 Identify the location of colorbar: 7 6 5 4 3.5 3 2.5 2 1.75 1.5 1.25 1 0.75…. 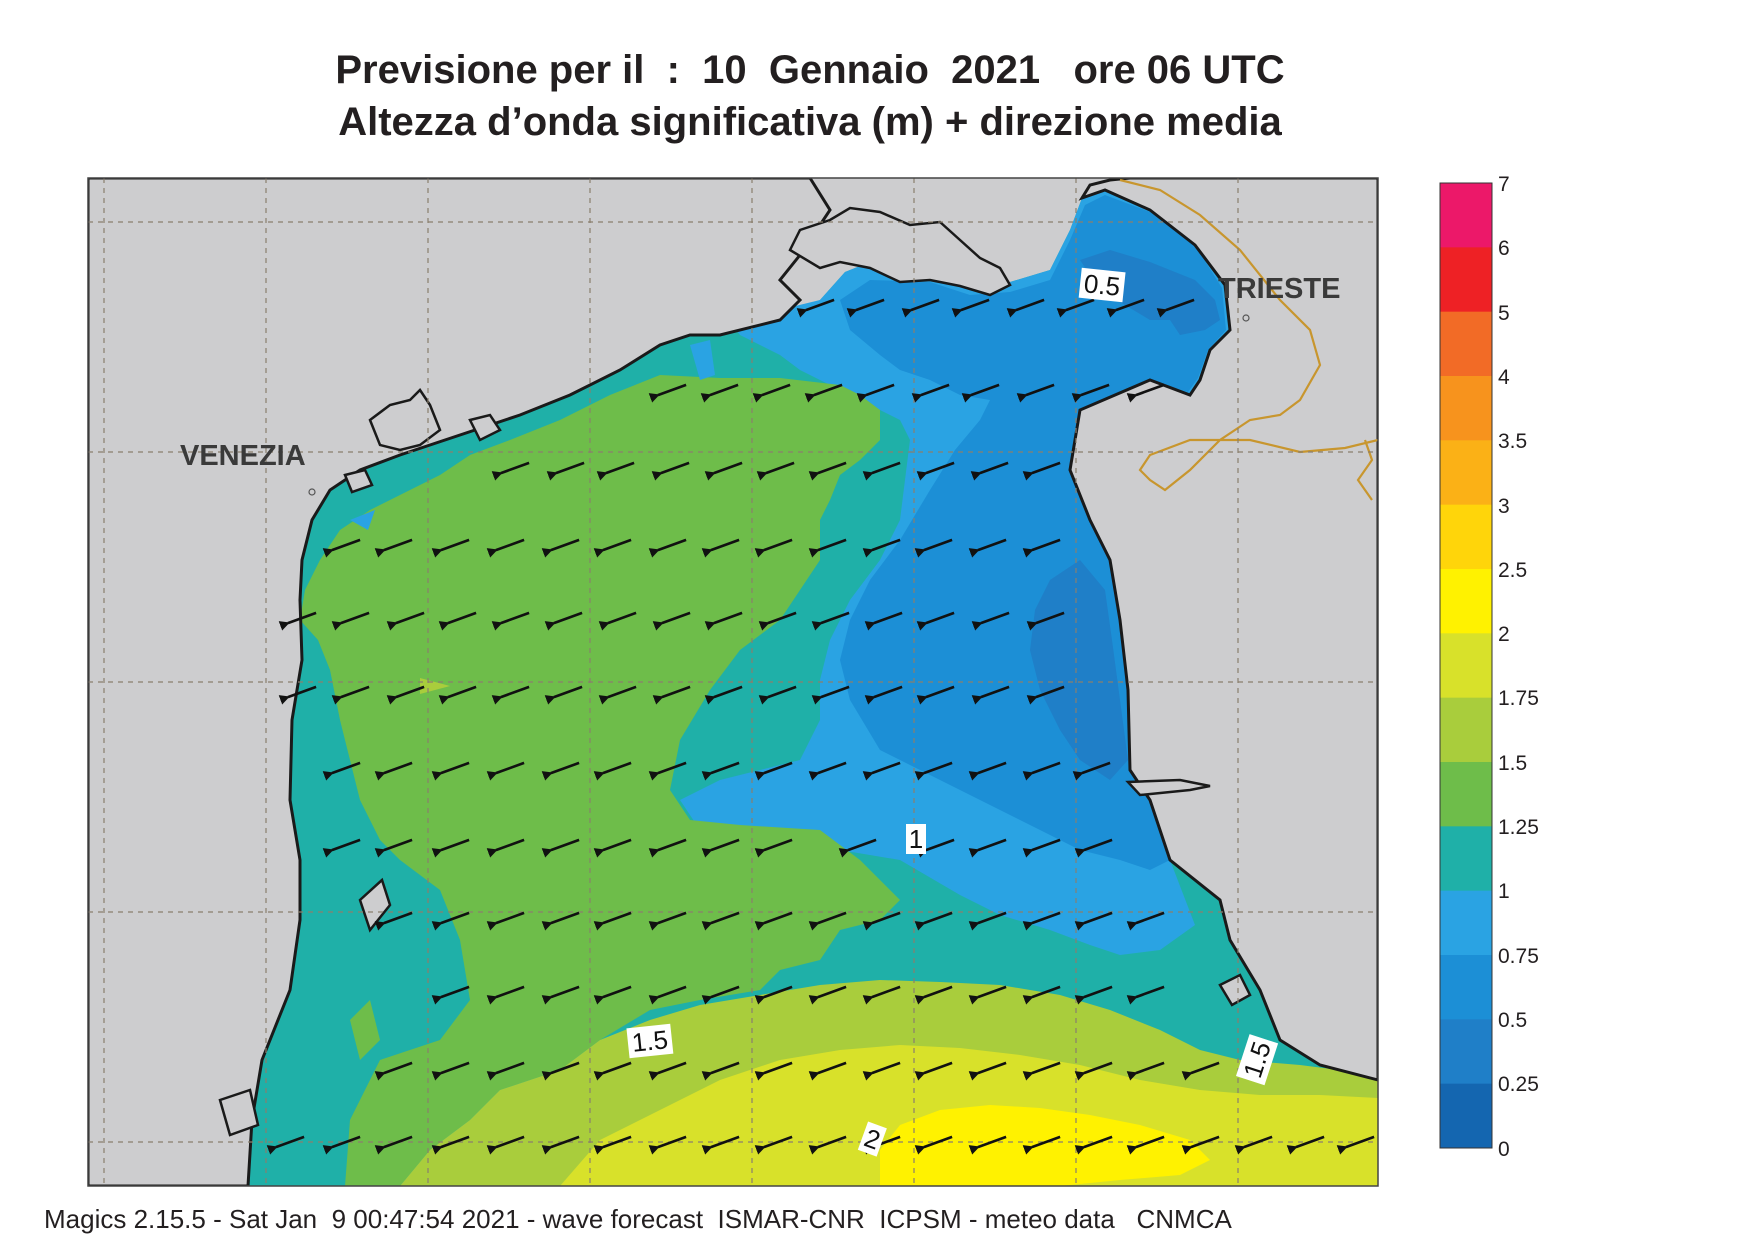
(1489, 667).